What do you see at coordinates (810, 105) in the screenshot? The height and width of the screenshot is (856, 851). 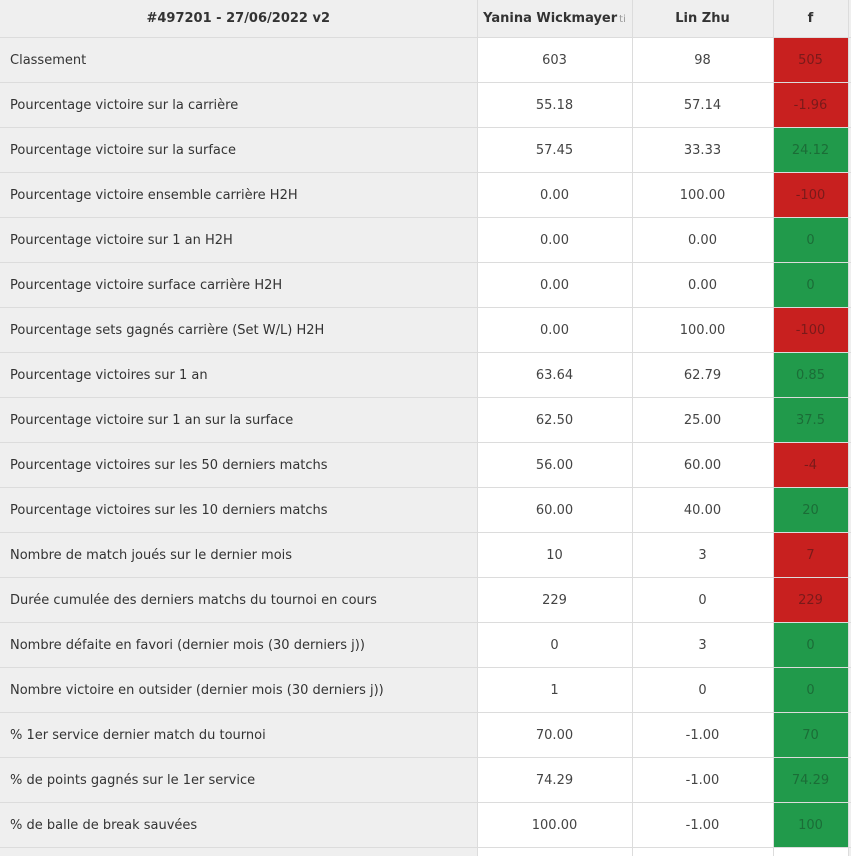 I see `diff-value: -1.96` at bounding box center [810, 105].